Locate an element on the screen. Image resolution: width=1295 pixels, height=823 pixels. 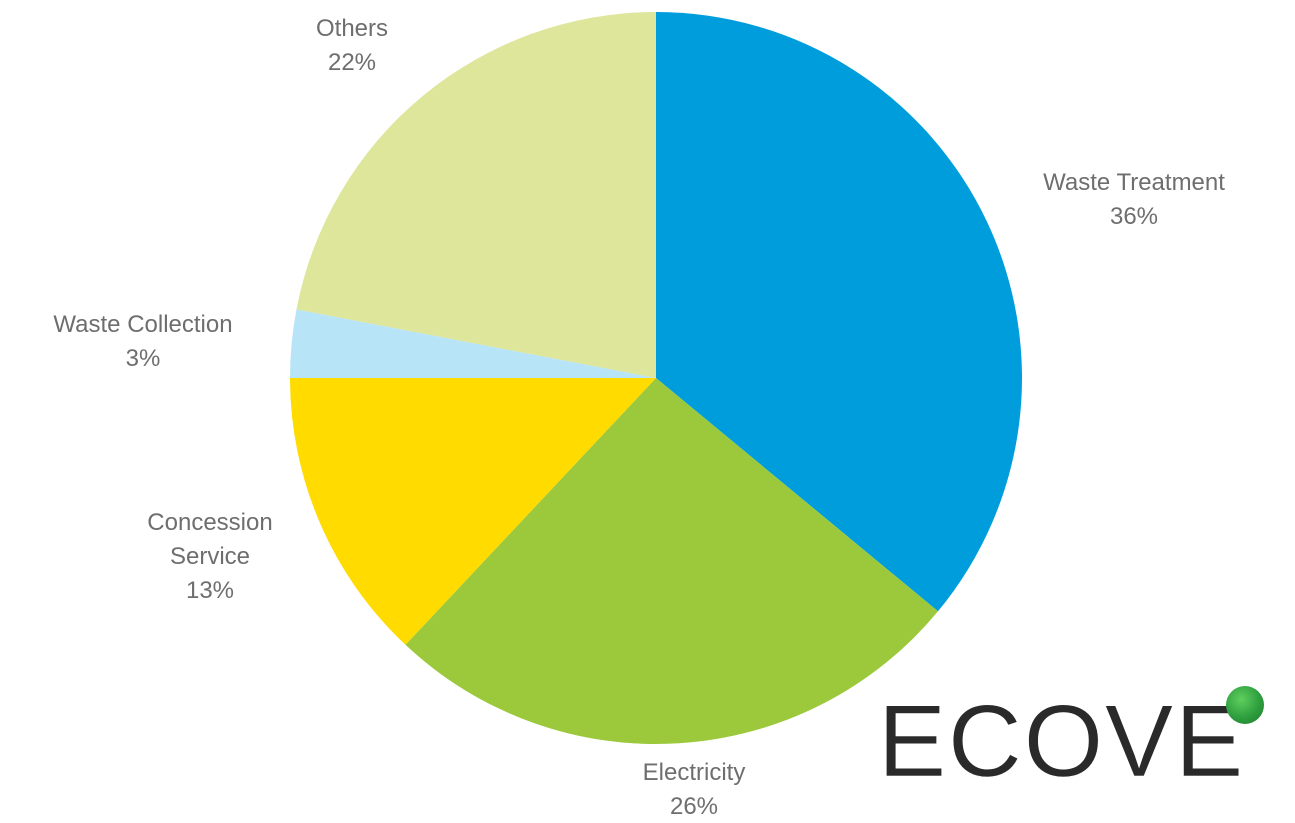
pie-slice-others is located at coordinates (476, 195).